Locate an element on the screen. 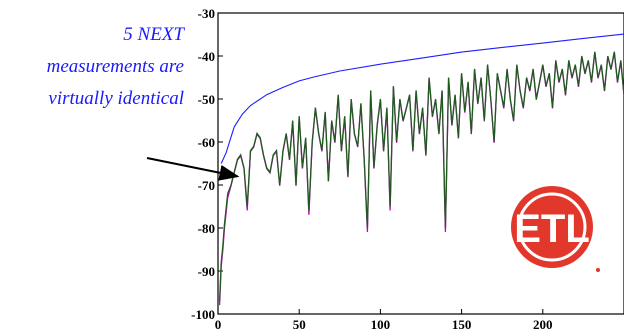 Image resolution: width=624 pixels, height=334 pixels. x-tick-label: 50 is located at coordinates (299, 324).